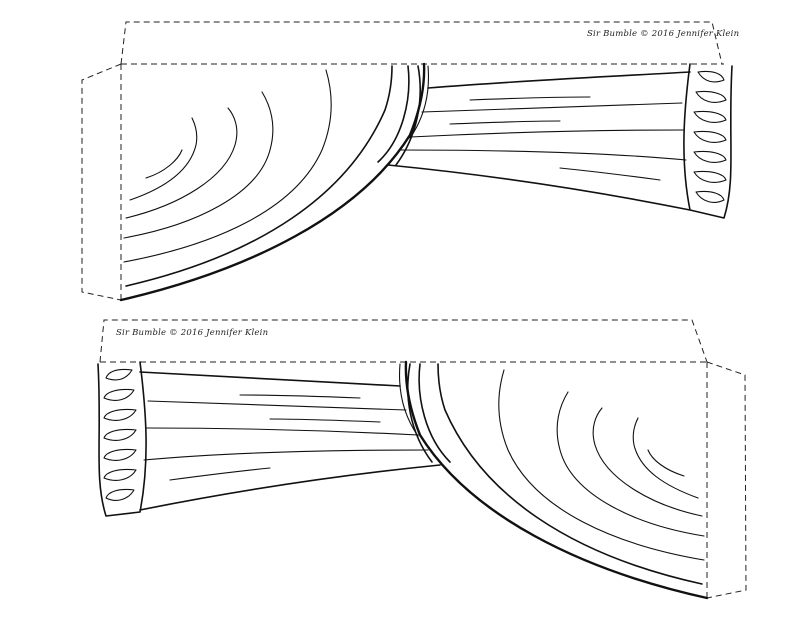 The image size is (800, 623). Describe the element at coordinates (708, 141) in the screenshot. I see `top-ruffle-edge` at that location.